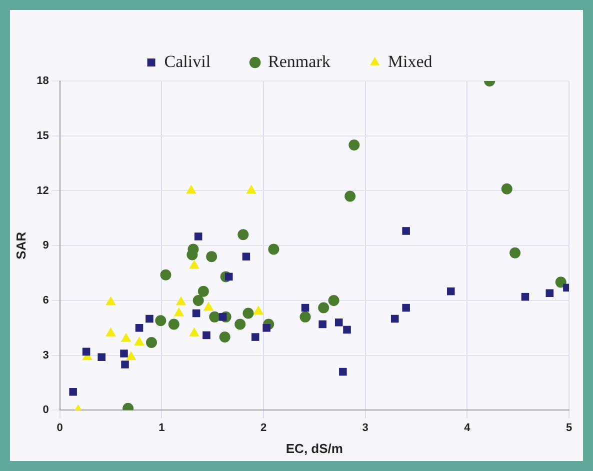 The height and width of the screenshot is (471, 593). I want to click on legend-label: Renmark, so click(299, 61).